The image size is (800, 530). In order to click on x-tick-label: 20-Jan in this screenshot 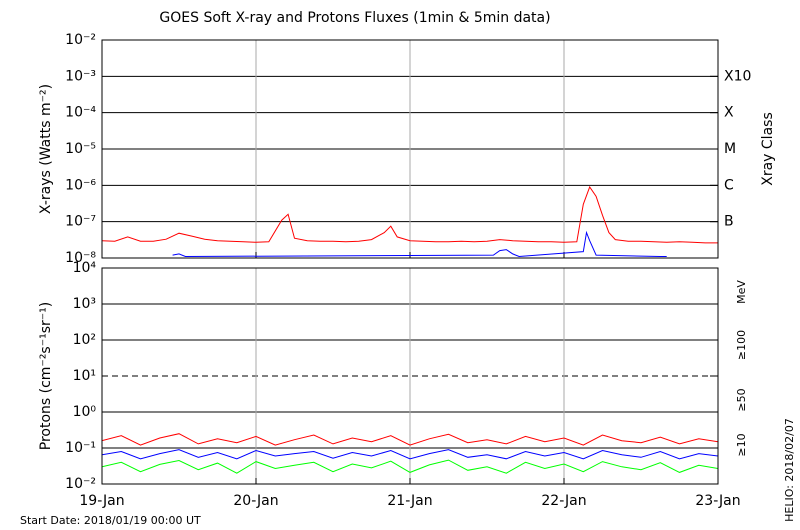, I will do `click(255, 501)`.